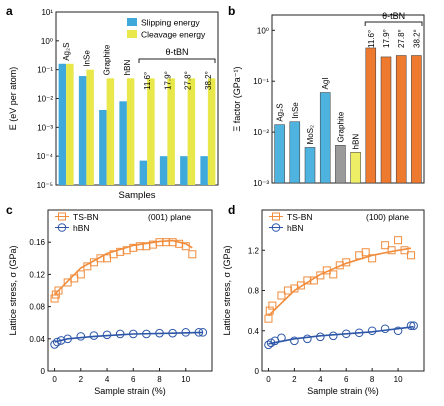 The image size is (444, 406). I want to click on y-axis-label-a: E (eV per atom), so click(13, 99).